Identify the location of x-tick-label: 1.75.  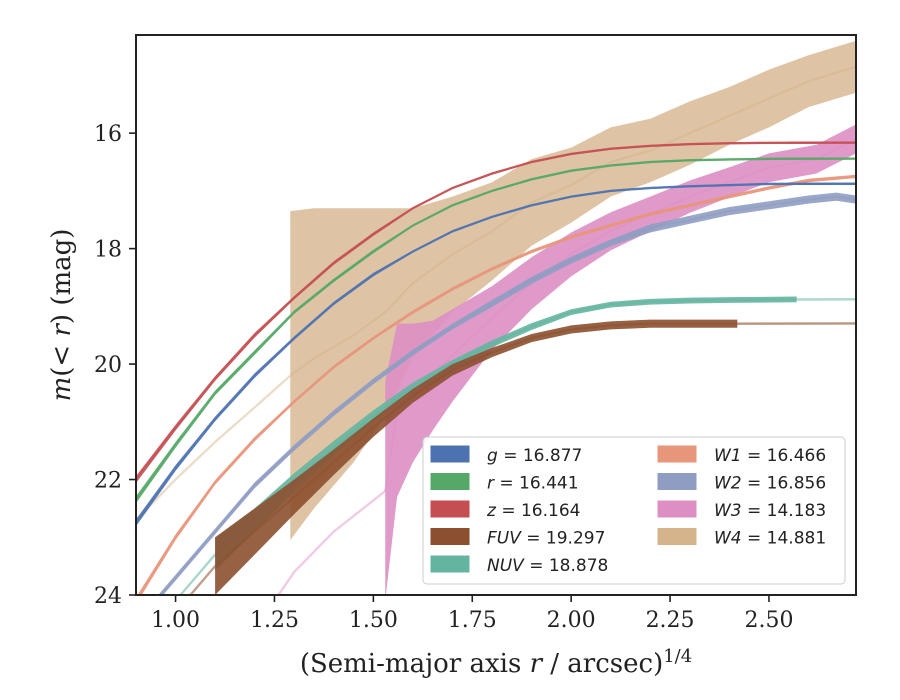
(472, 620).